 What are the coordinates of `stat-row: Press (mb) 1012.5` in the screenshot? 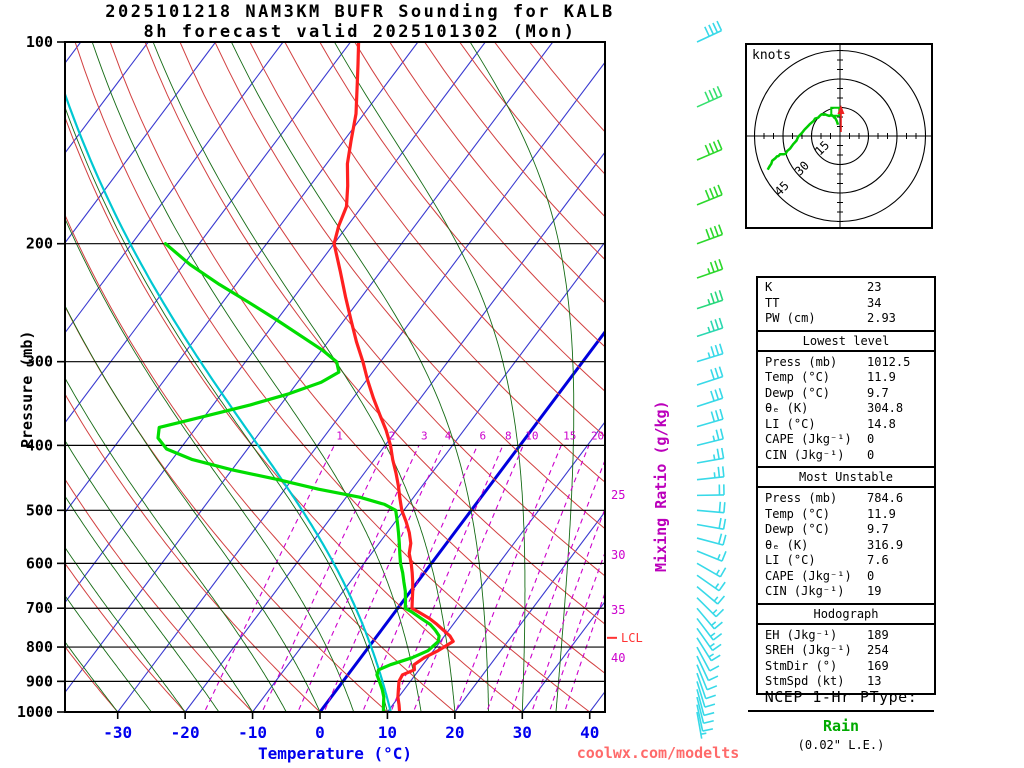 It's located at (838, 361).